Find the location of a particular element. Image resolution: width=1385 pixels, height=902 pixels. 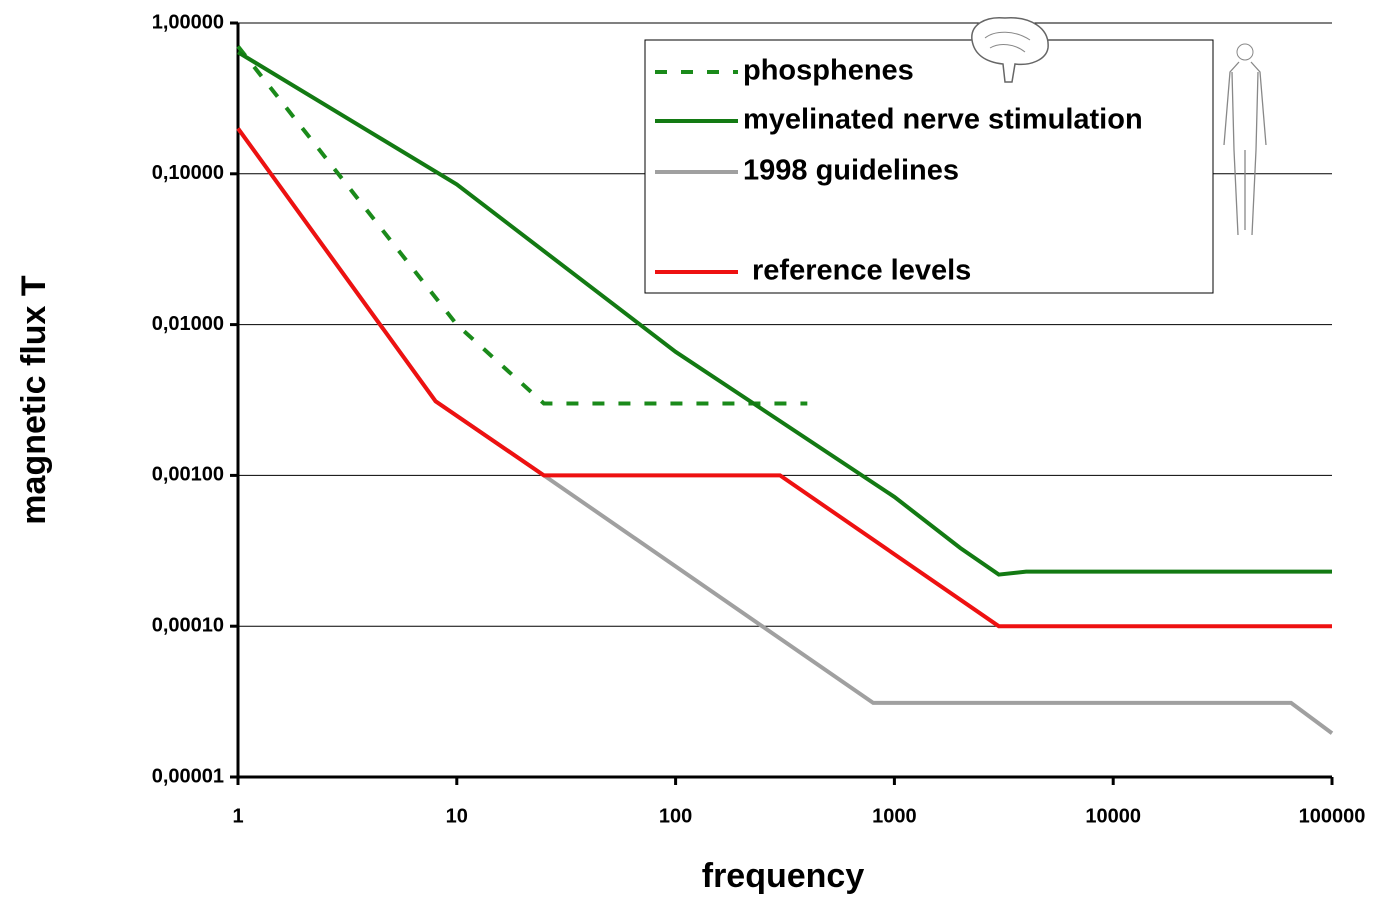

x-tick-label: 100000 is located at coordinates (1332, 816).